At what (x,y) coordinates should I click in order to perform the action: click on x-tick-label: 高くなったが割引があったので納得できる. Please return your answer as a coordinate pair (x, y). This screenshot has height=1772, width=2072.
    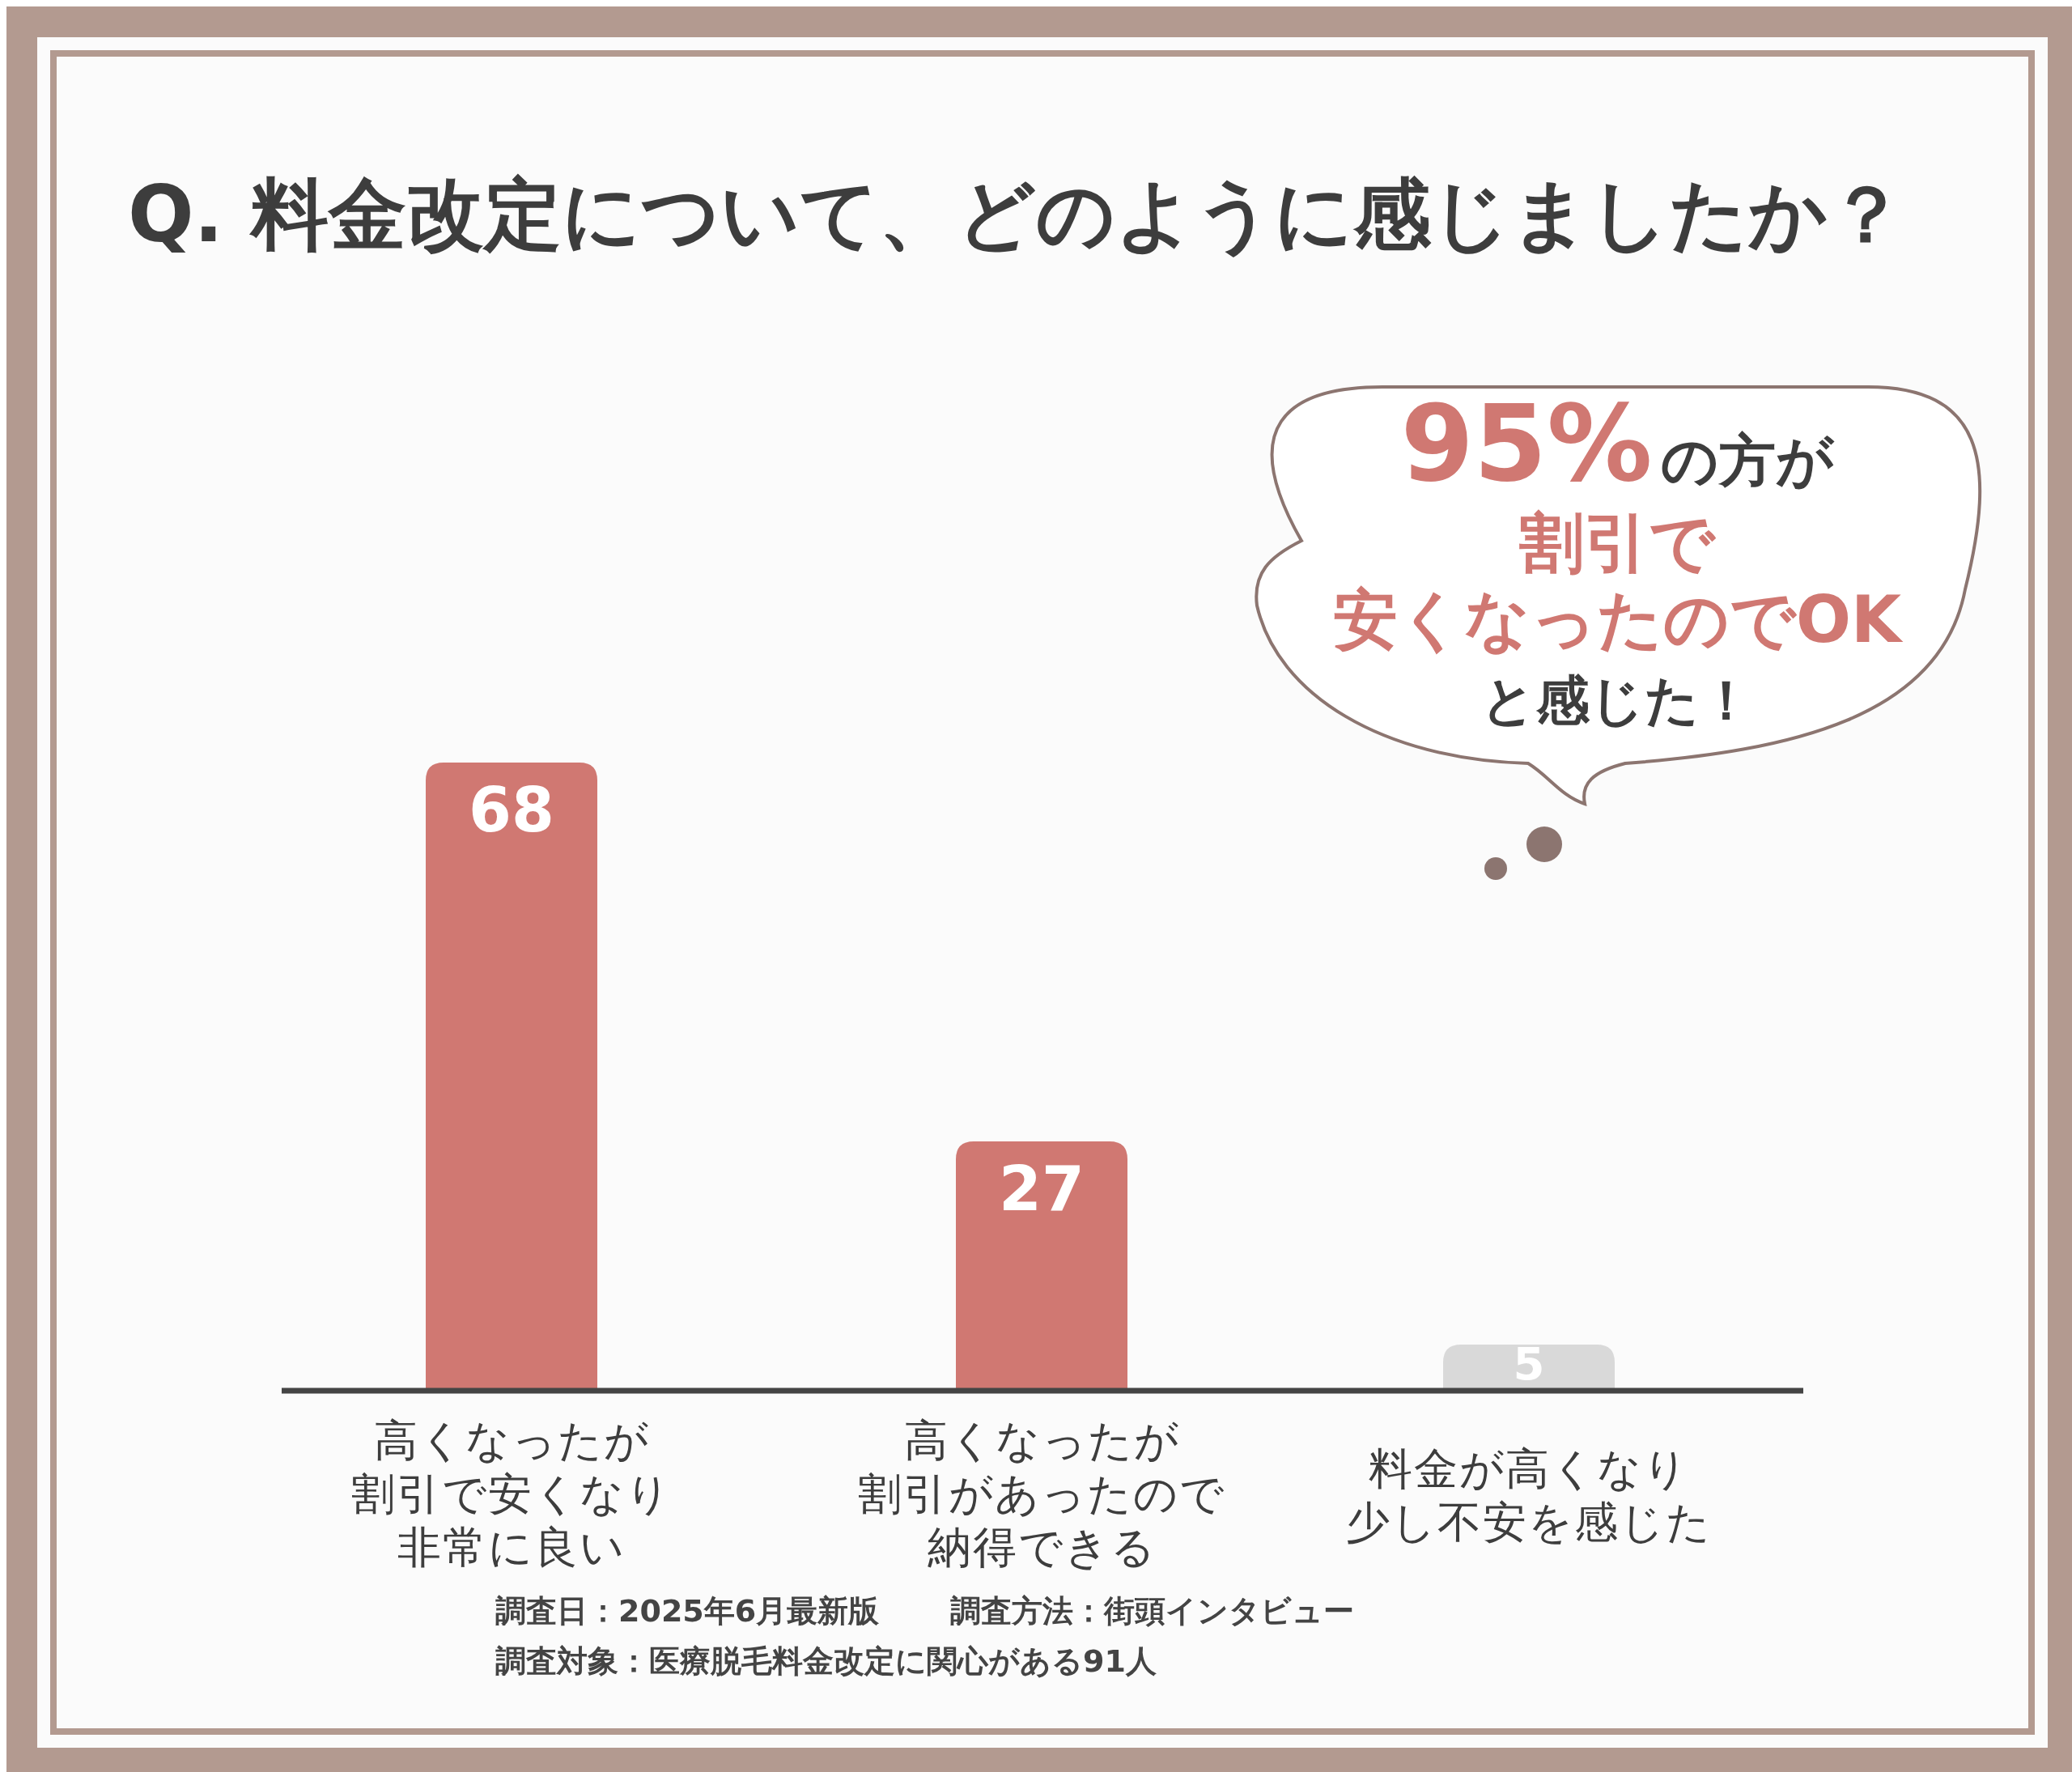
    Looking at the image, I should click on (1041, 1494).